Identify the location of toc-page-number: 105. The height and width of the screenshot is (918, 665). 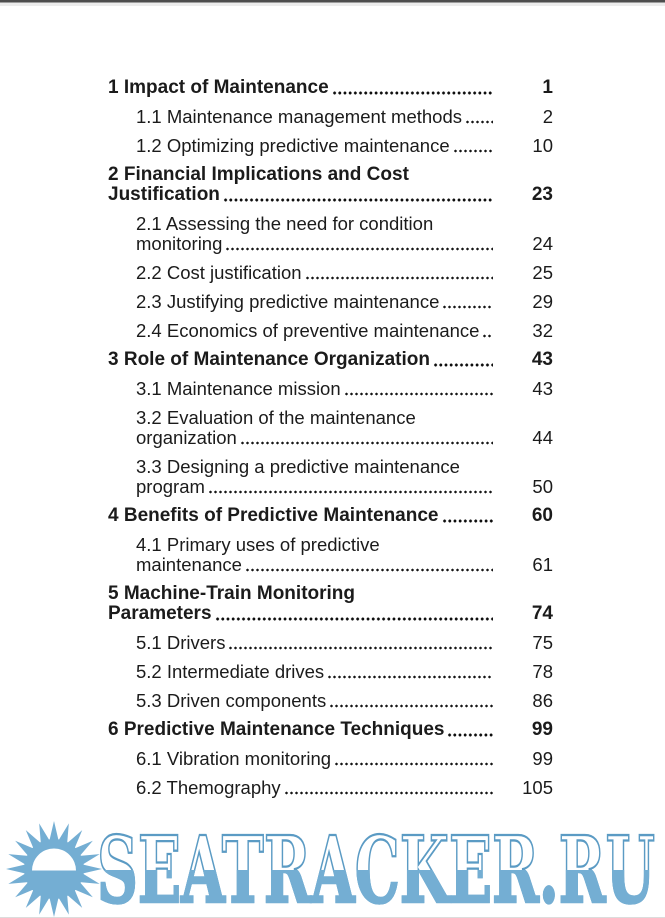
(537, 787).